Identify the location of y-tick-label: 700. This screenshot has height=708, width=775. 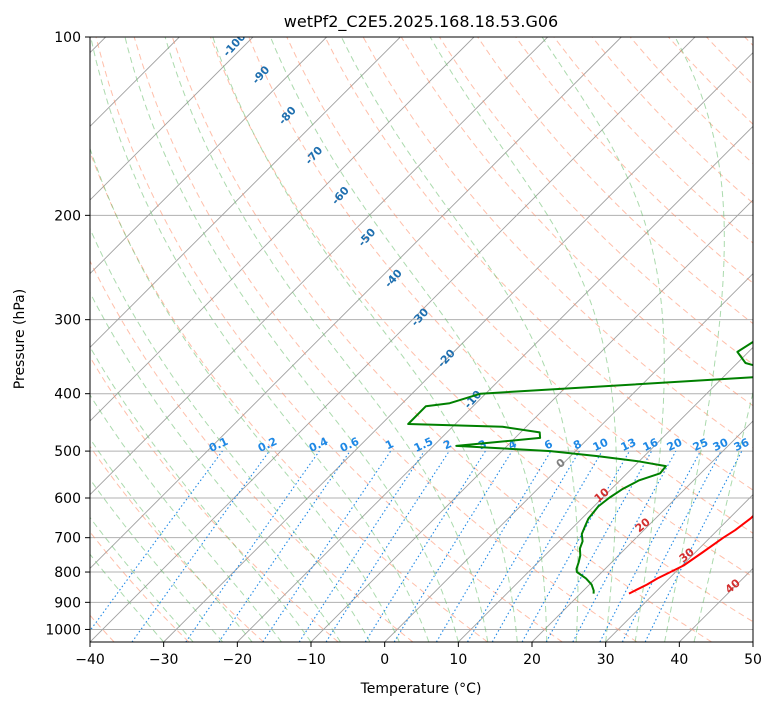
(67, 539).